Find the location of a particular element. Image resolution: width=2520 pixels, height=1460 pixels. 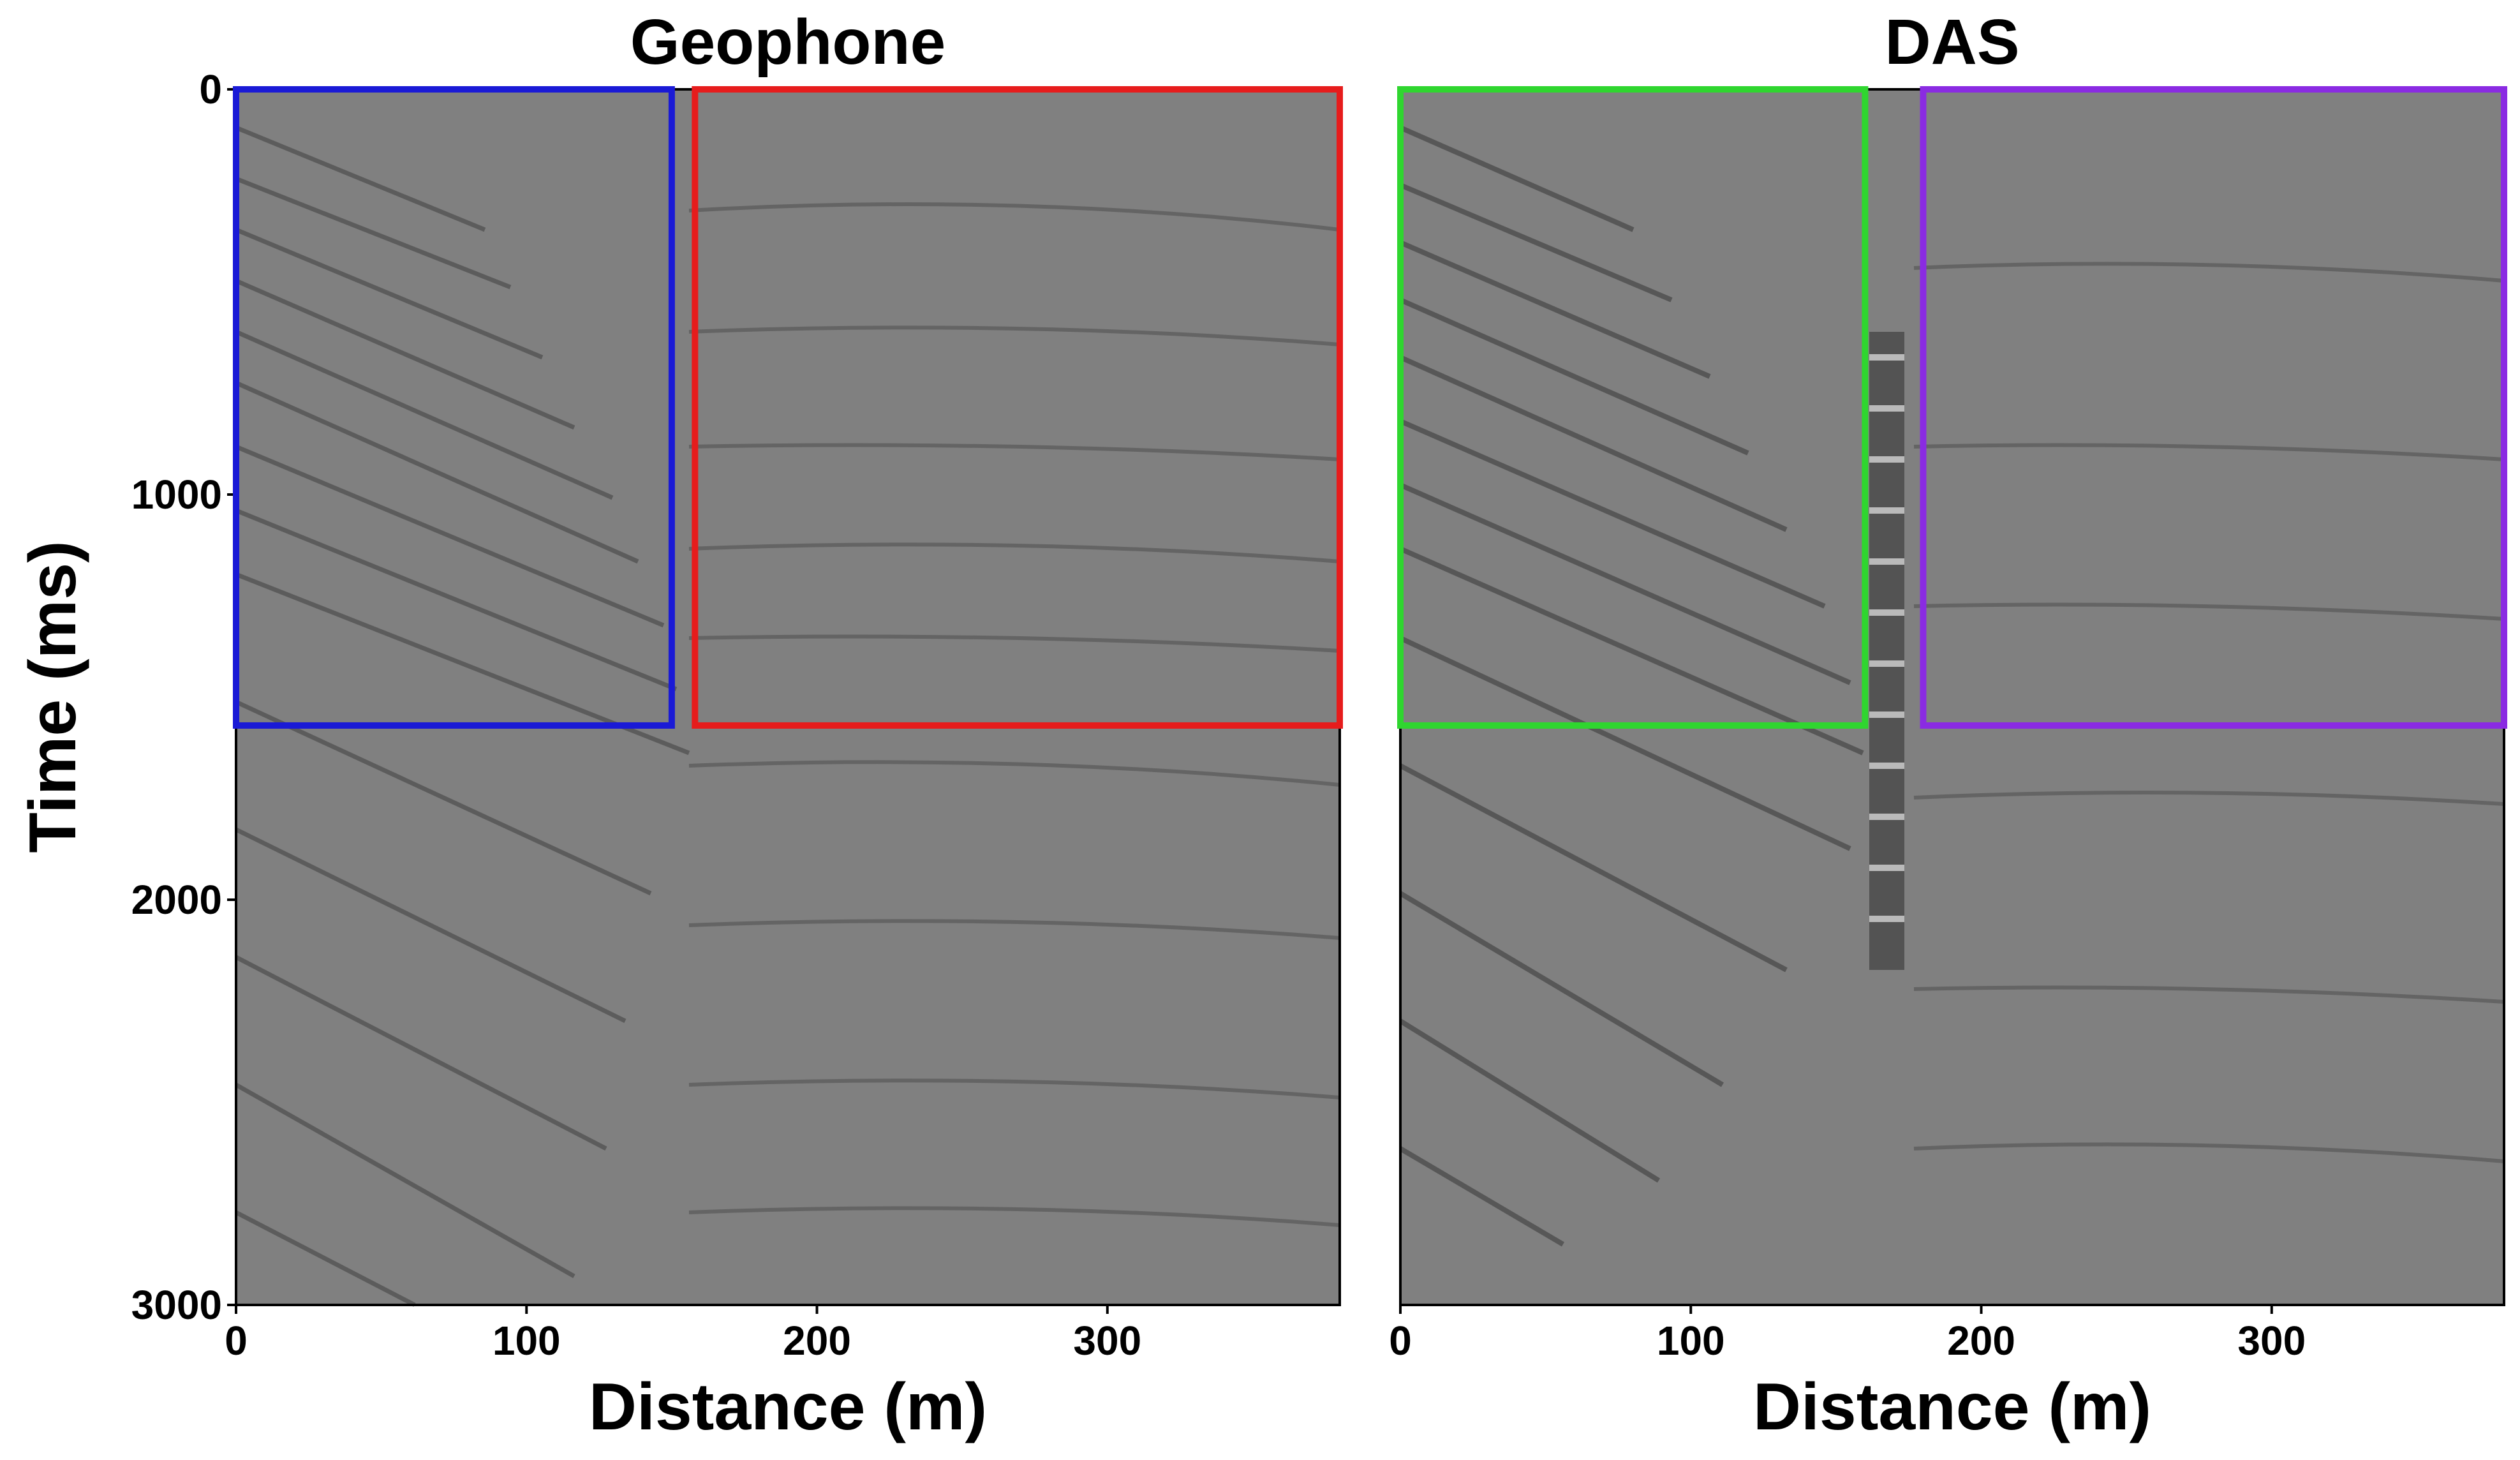

y-axis-label: Time (ms) is located at coordinates (53, 696).